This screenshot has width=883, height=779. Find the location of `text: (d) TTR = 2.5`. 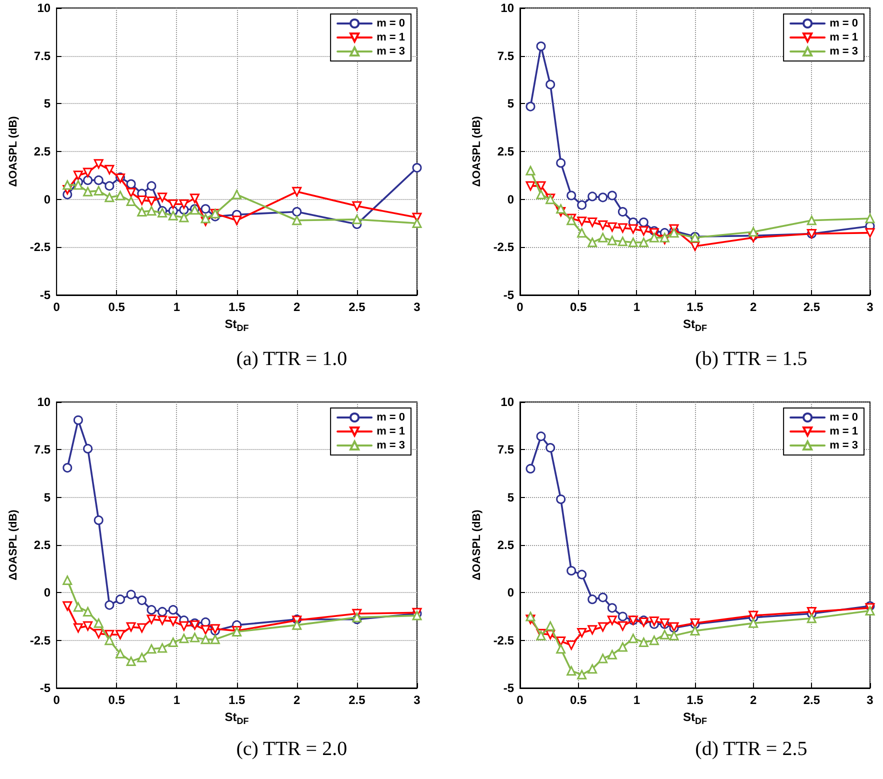

text: (d) TTR = 2.5 is located at coordinates (751, 749).